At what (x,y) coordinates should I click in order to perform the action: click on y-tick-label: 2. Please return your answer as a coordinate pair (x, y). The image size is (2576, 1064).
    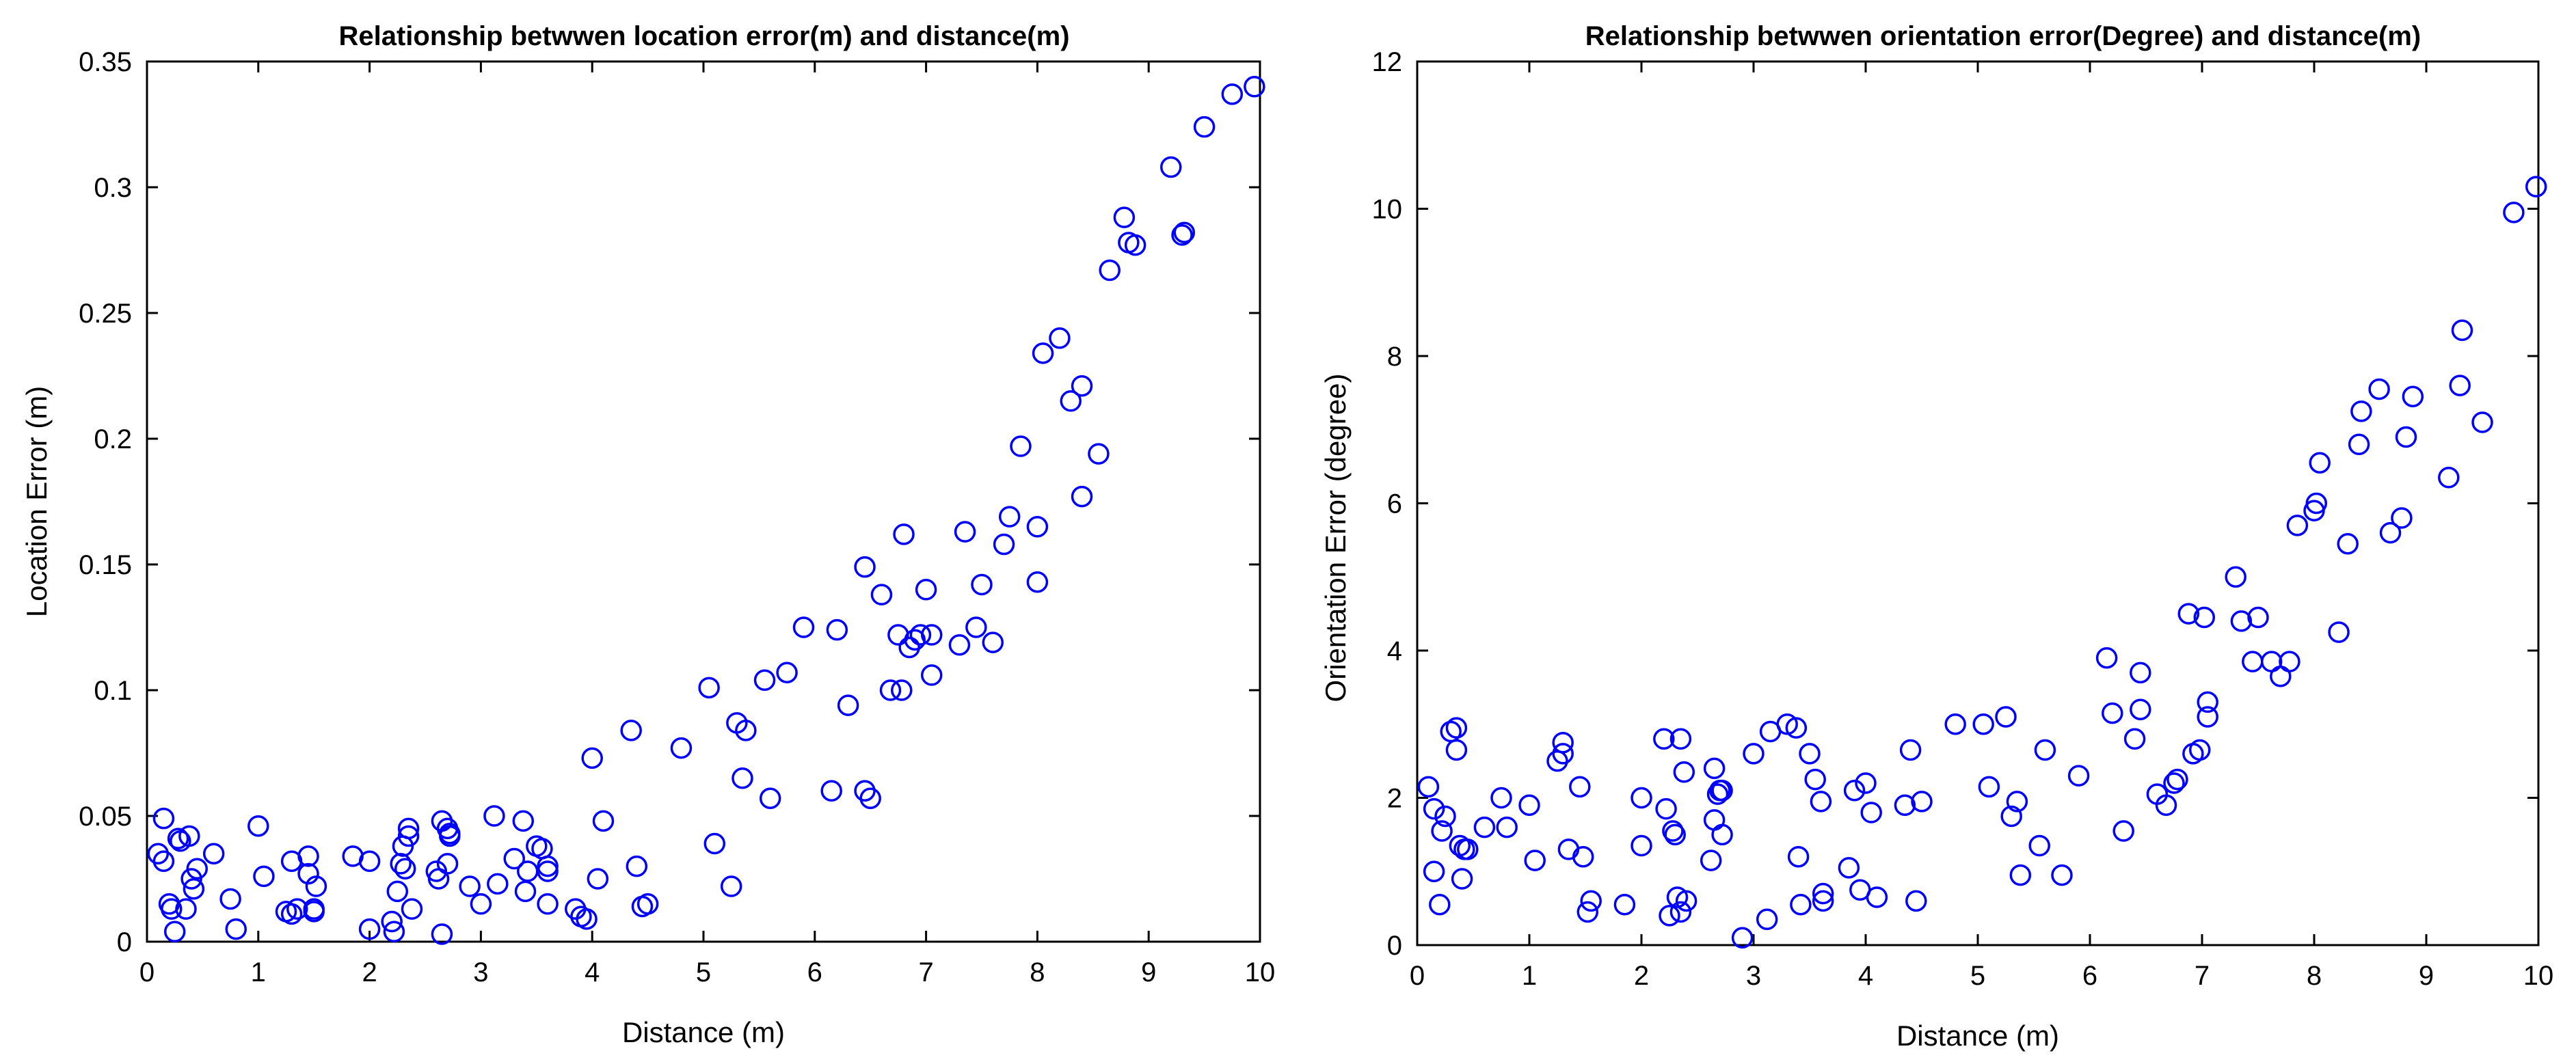
    Looking at the image, I should click on (1394, 799).